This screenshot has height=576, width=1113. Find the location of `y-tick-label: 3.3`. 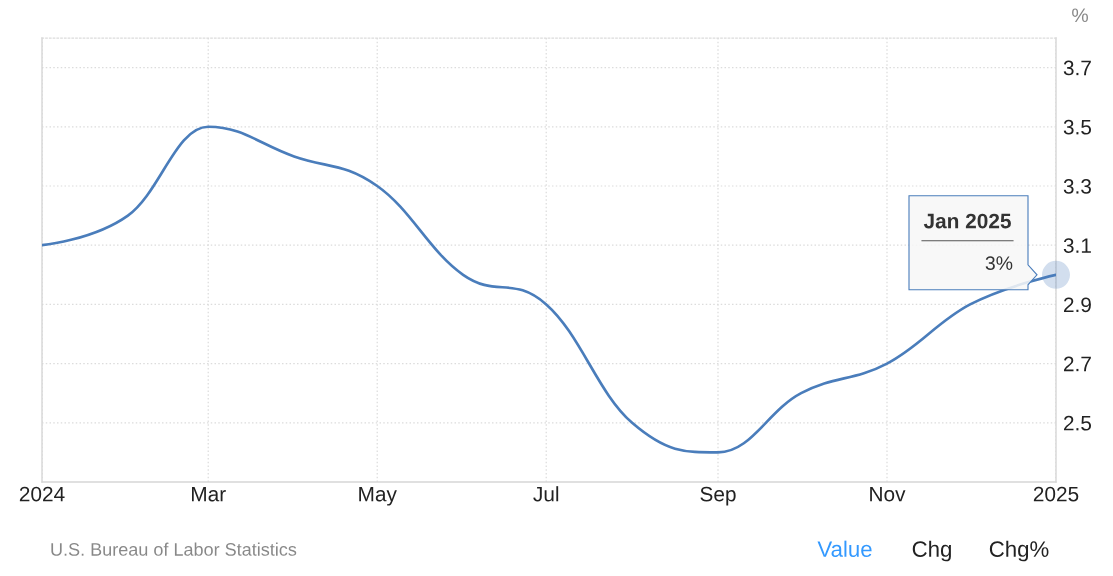

y-tick-label: 3.3 is located at coordinates (1077, 186).